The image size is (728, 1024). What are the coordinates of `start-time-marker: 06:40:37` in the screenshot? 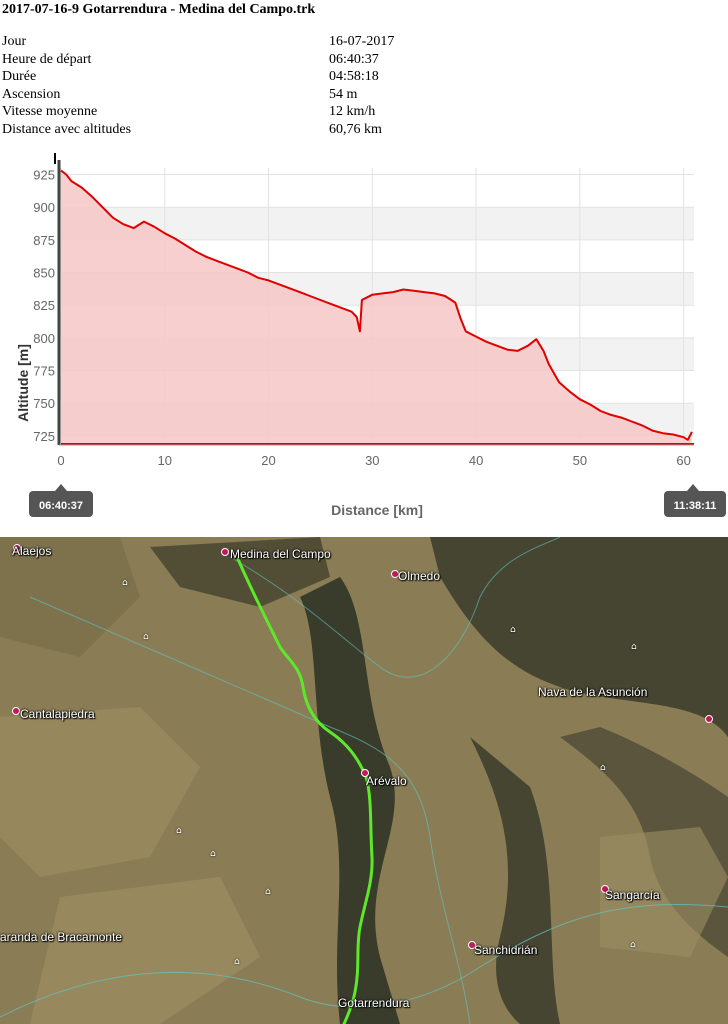 It's located at (61, 500).